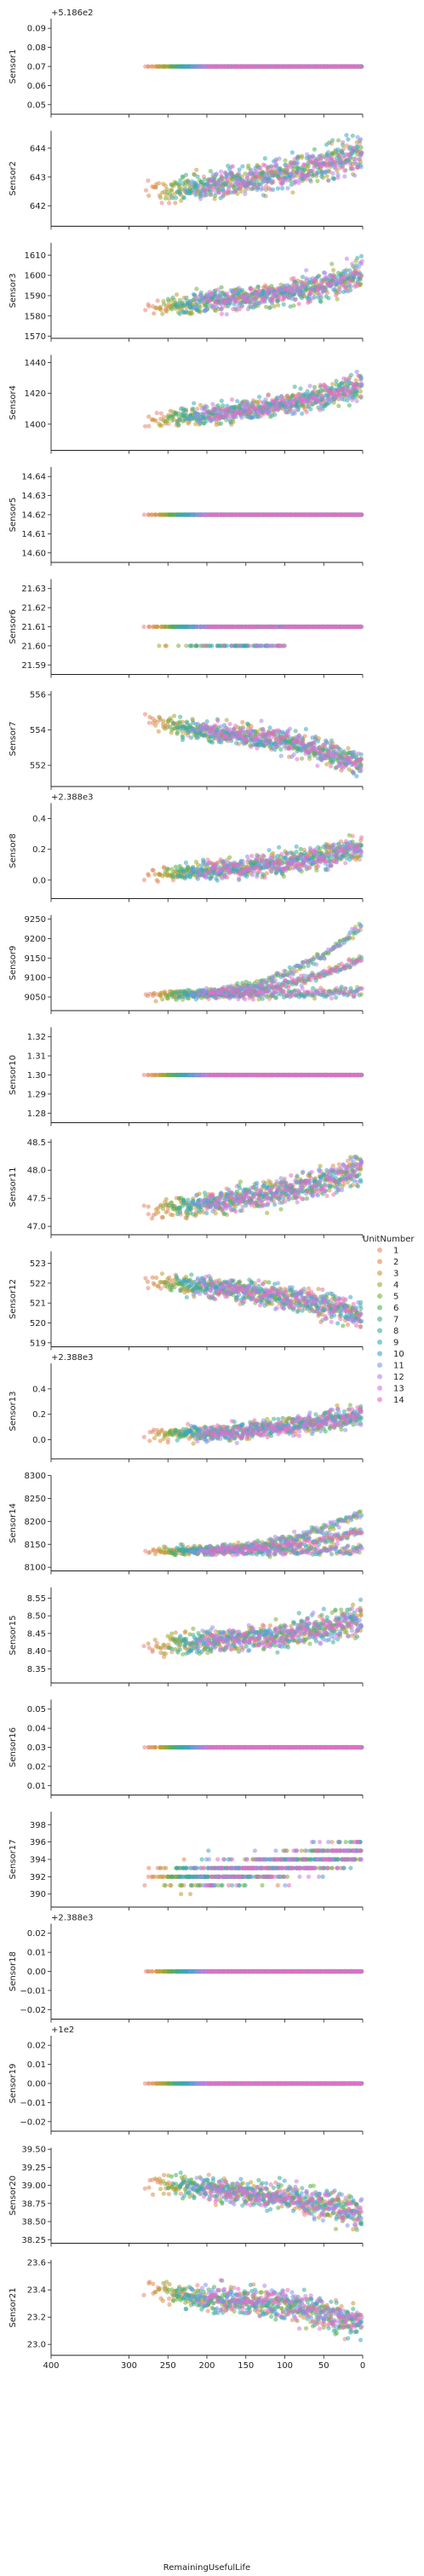  I want to click on y-axis-label: Sensor1, so click(14, 66).